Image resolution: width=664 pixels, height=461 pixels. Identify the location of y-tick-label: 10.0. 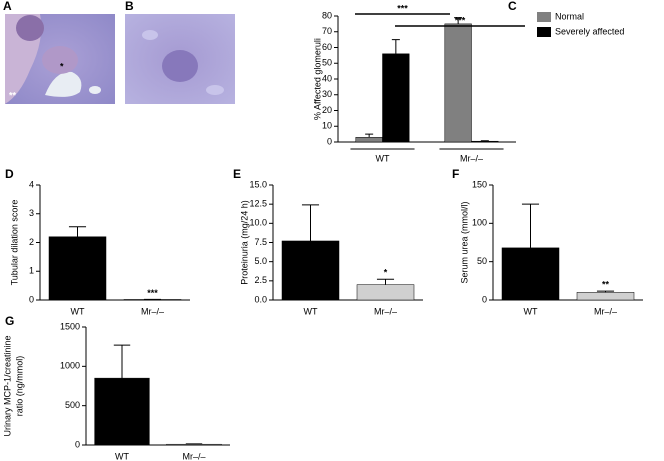
(258, 223).